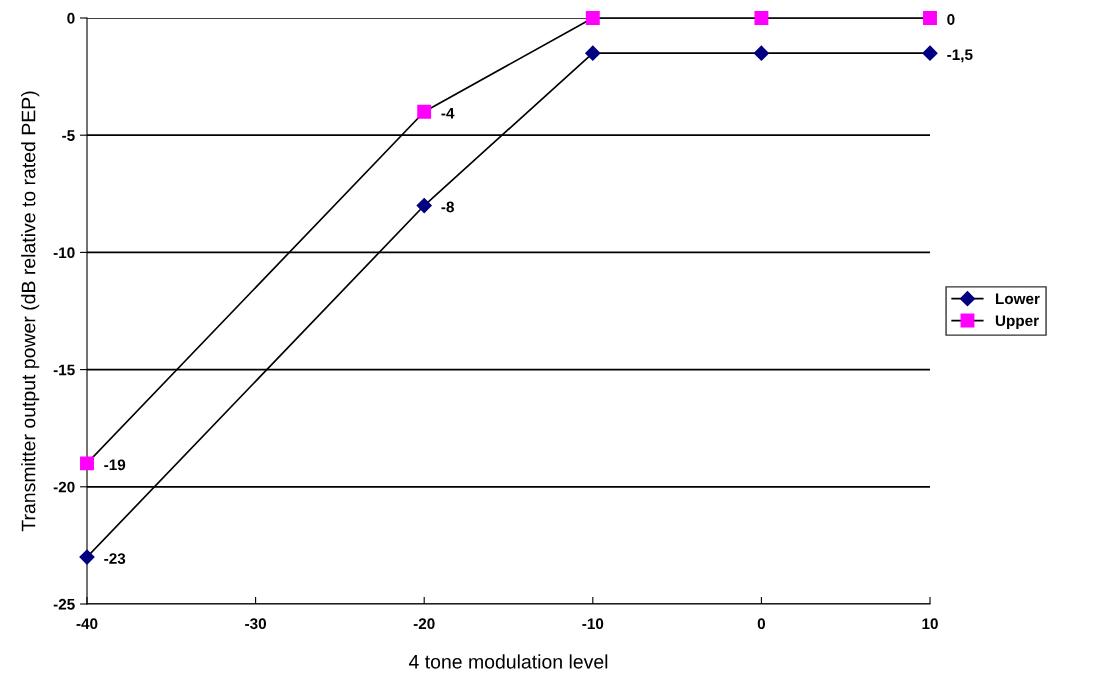  I want to click on data-label: -1,5, so click(960, 56).